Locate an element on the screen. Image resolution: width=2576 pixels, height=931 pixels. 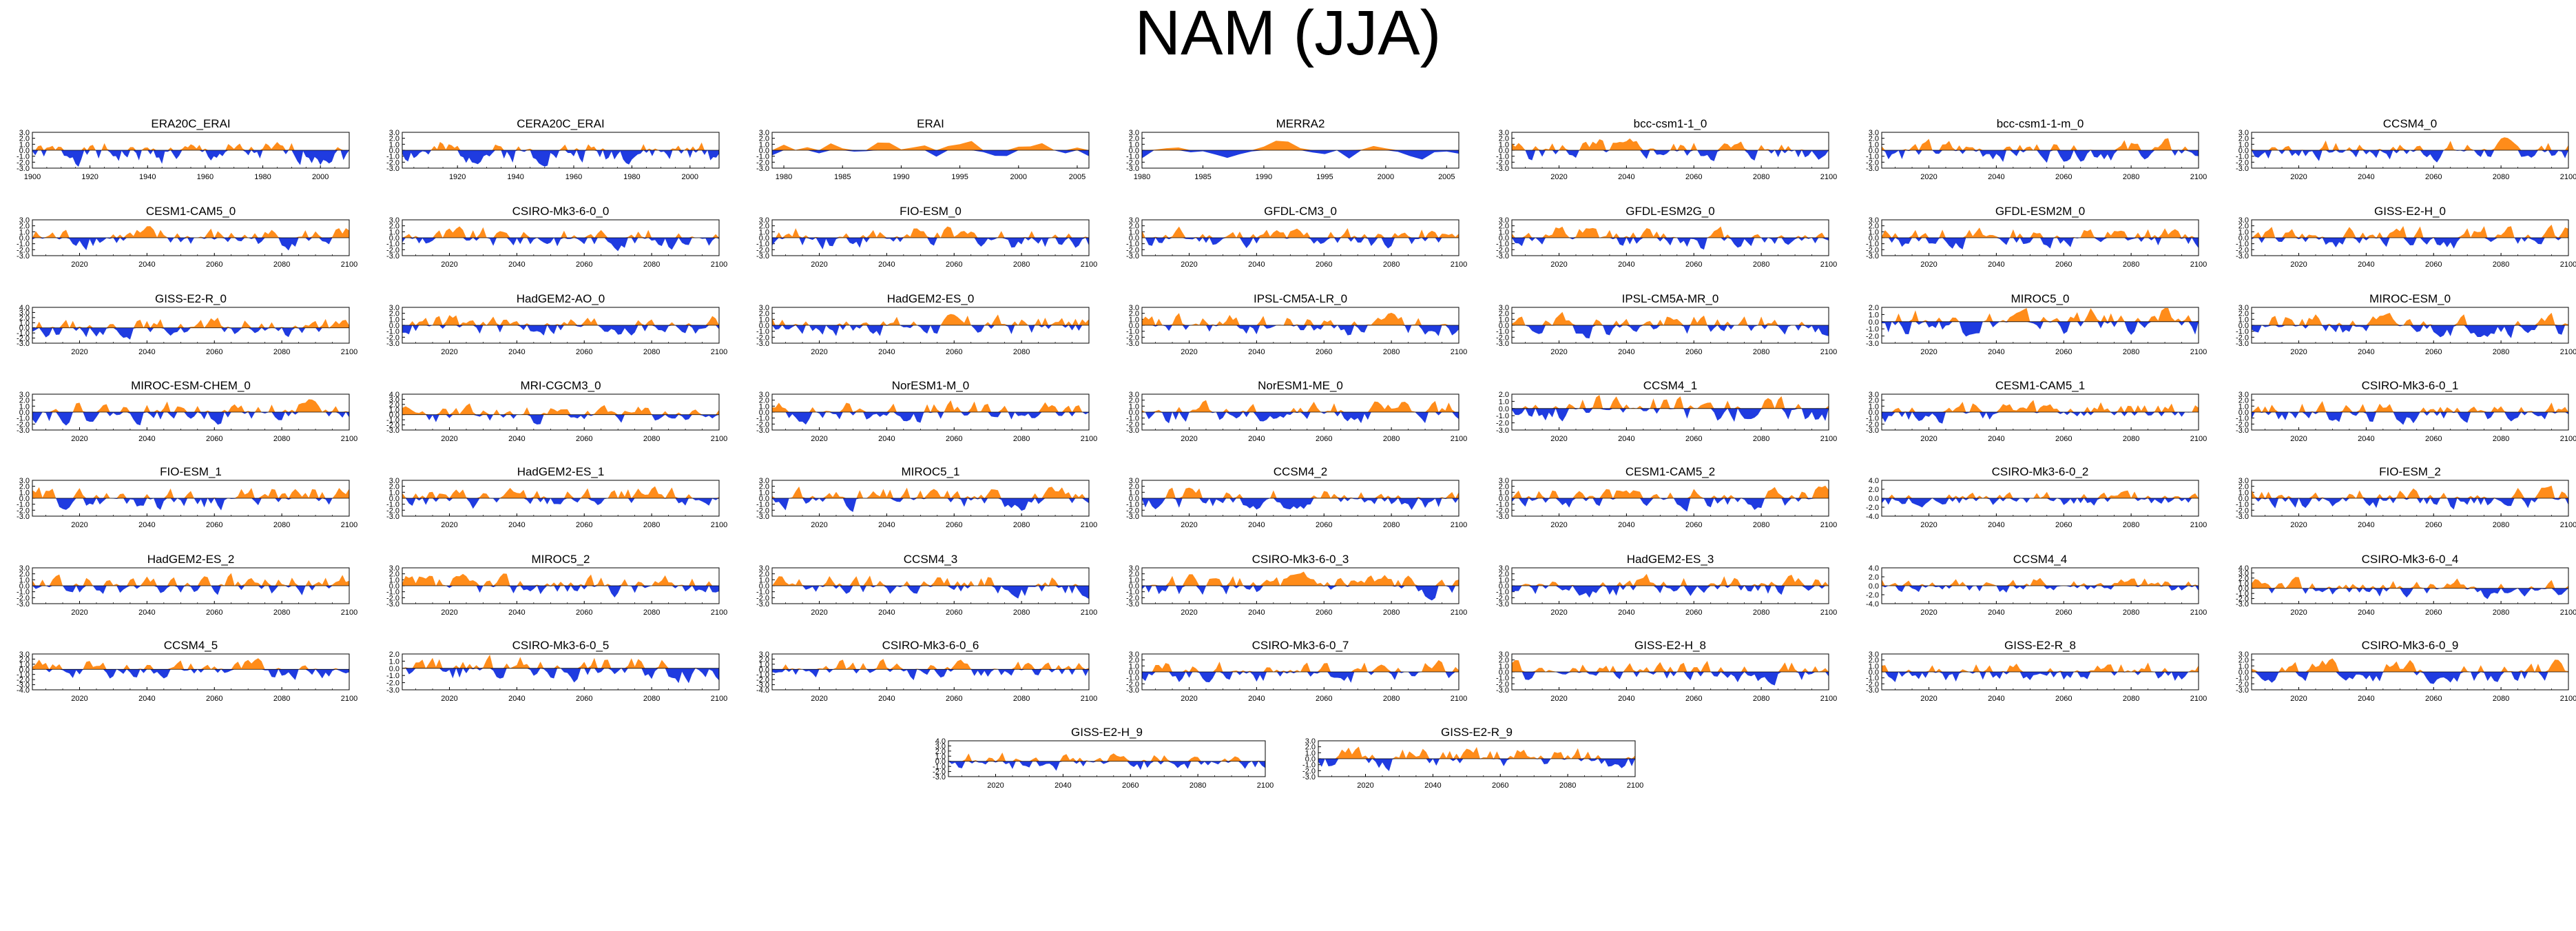
panel-title: MIROC-ESM_0 is located at coordinates (2410, 298).